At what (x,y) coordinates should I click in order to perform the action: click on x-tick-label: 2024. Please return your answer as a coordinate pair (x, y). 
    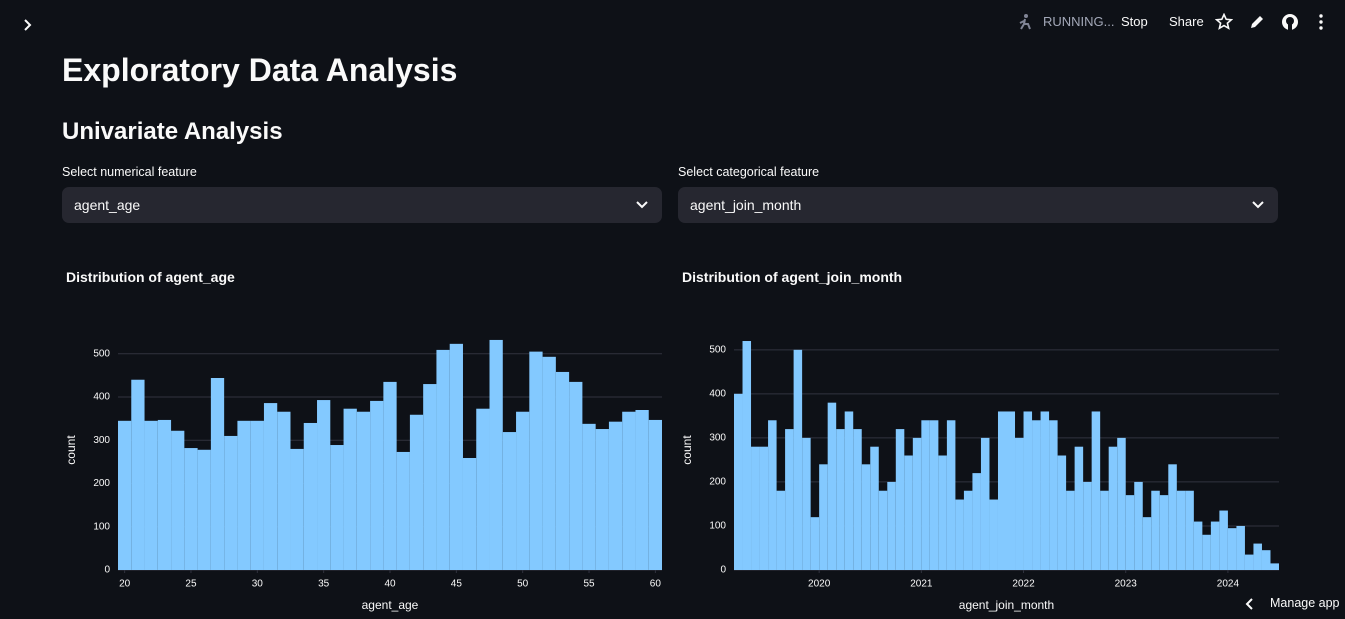
    Looking at the image, I should click on (1228, 584).